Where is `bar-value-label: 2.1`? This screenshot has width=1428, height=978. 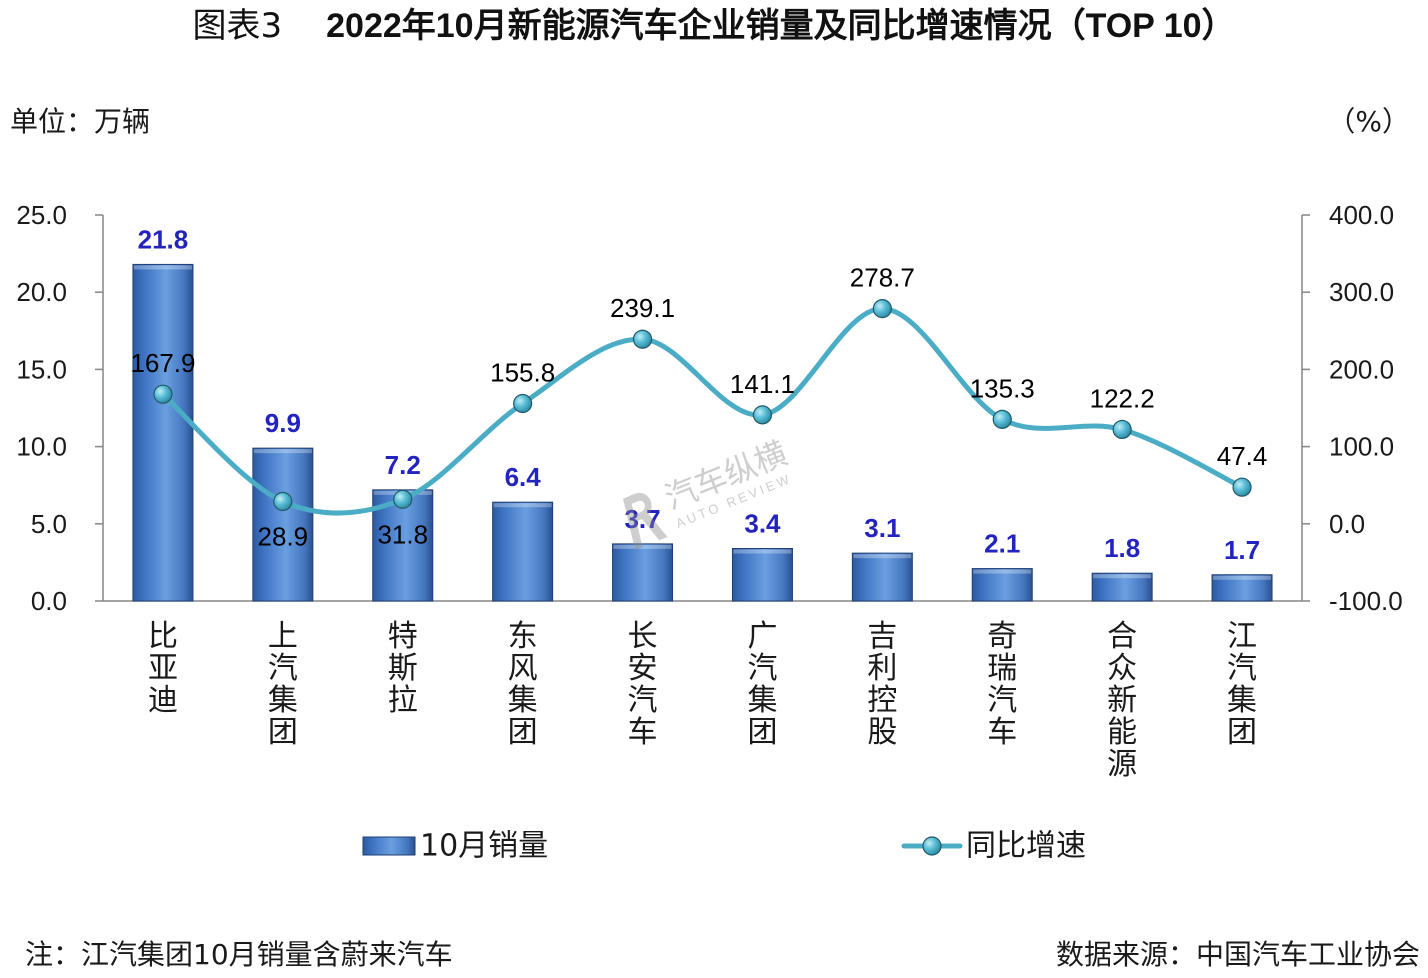
bar-value-label: 2.1 is located at coordinates (1002, 544).